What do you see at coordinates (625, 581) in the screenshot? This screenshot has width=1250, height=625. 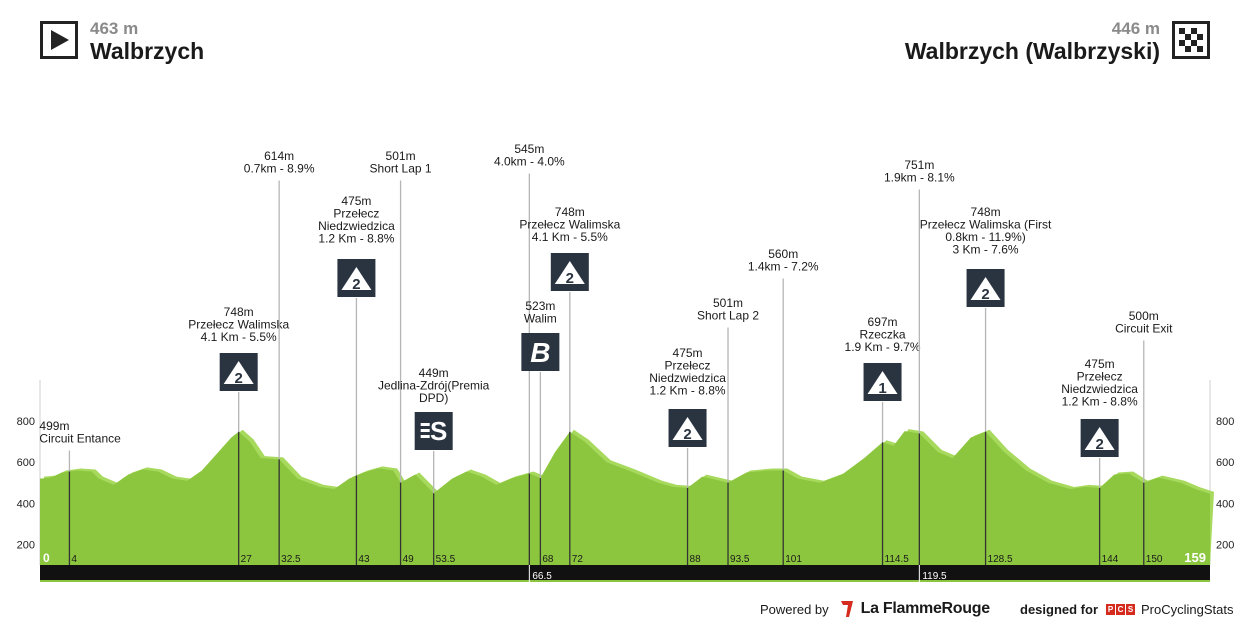 I see `distance-bar-edge` at bounding box center [625, 581].